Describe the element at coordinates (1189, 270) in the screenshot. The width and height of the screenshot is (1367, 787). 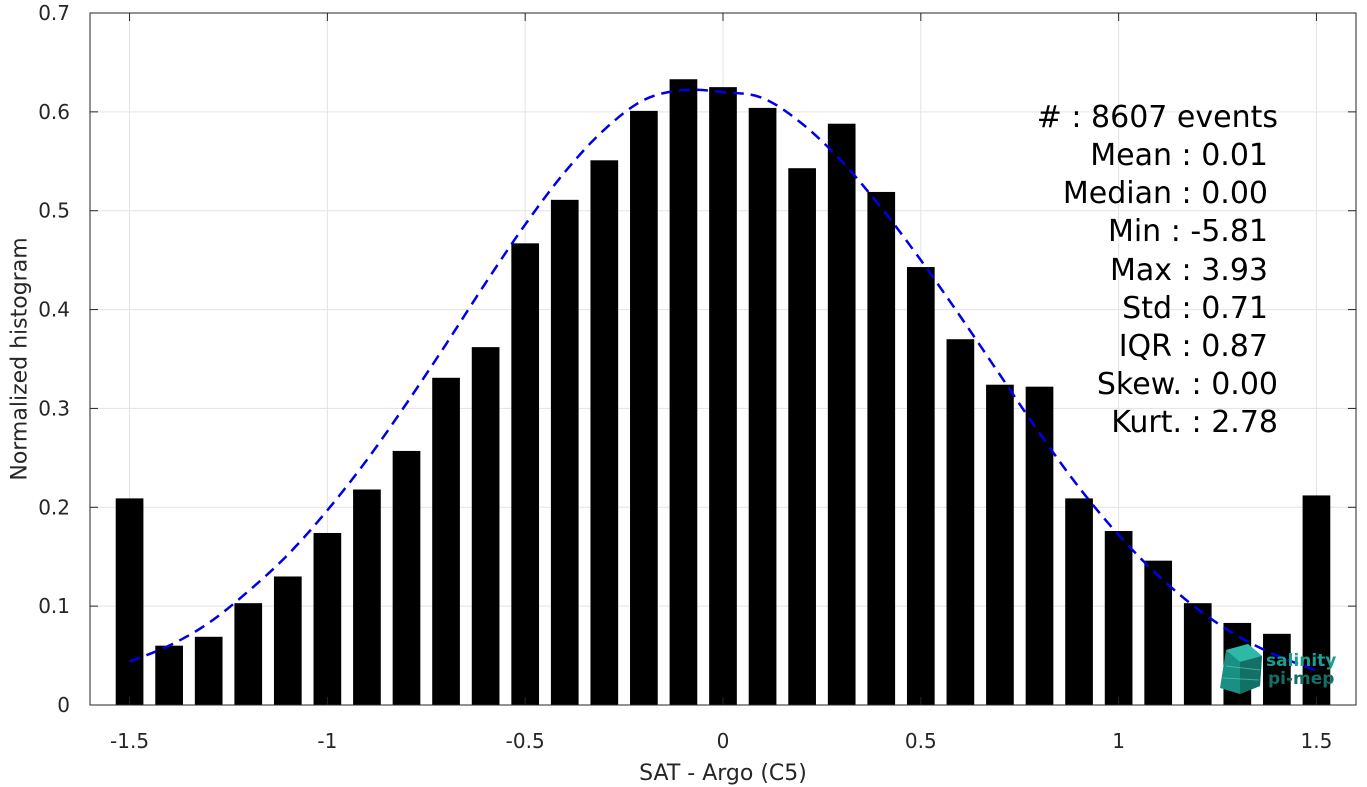
I see `stat-max: Max : 3.93` at that location.